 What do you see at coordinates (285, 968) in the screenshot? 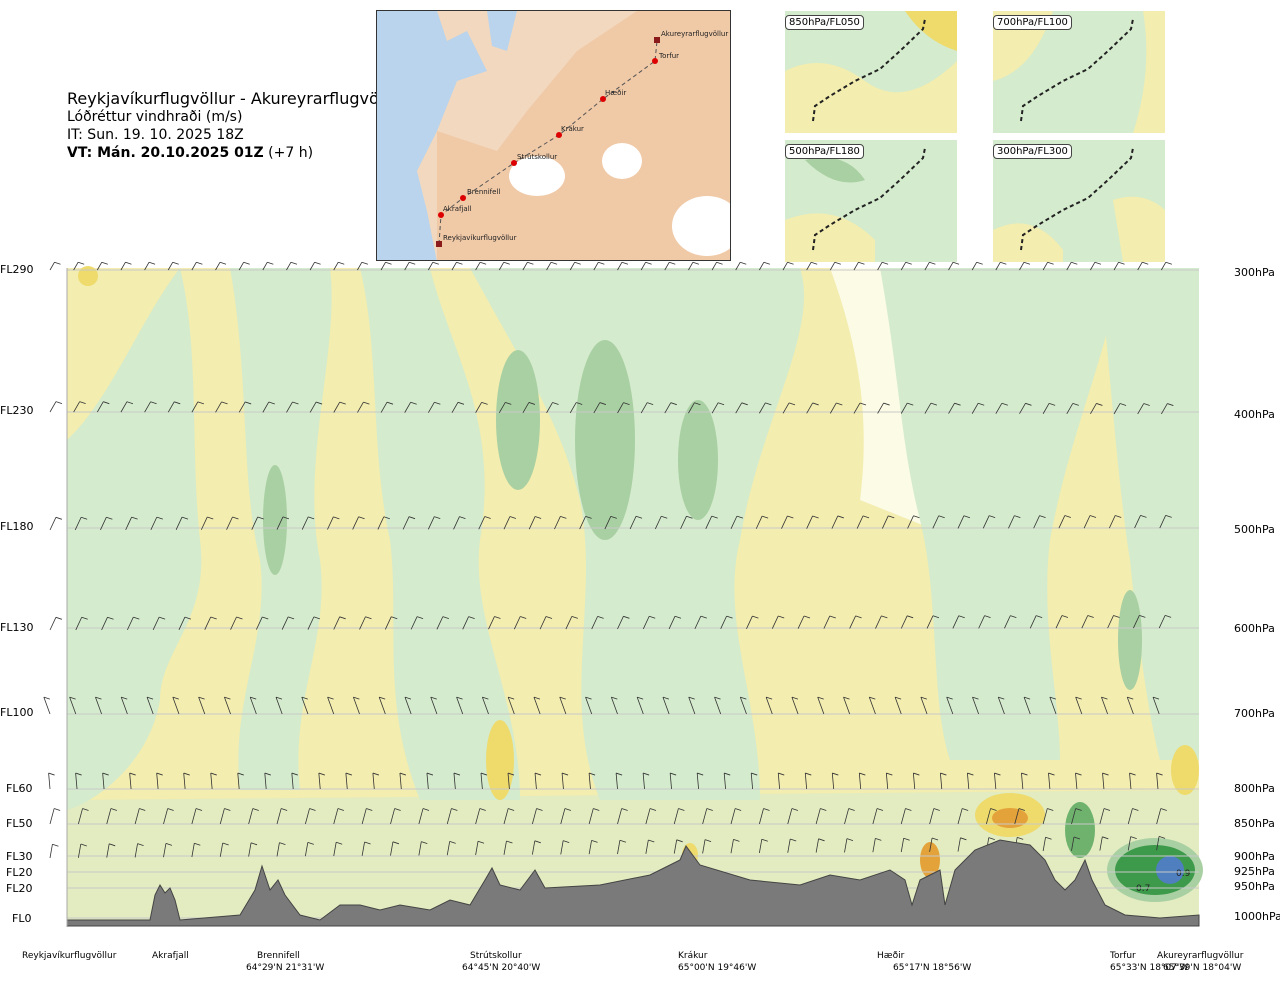
I see `location-2-coord: 64°29'N 21°31'W` at bounding box center [285, 968].